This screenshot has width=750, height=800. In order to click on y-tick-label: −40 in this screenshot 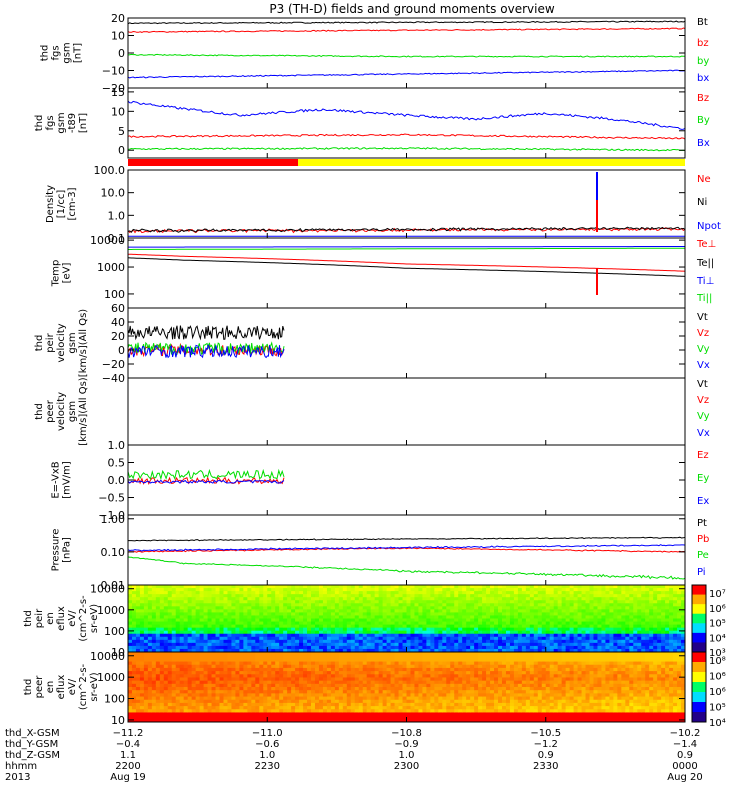, I will do `click(113, 378)`.